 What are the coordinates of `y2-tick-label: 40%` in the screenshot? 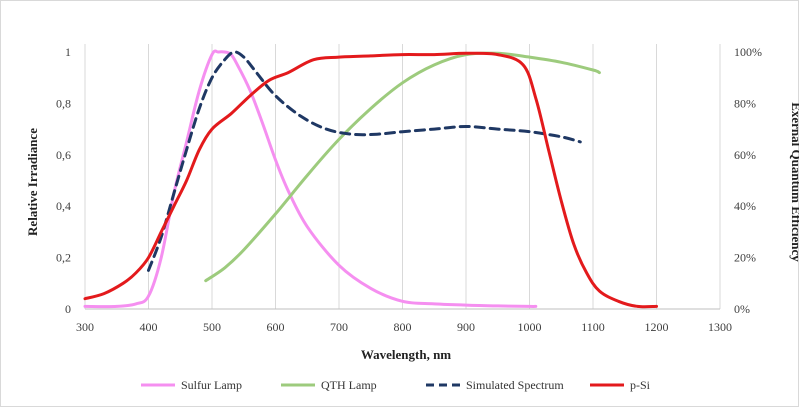 It's located at (745, 206).